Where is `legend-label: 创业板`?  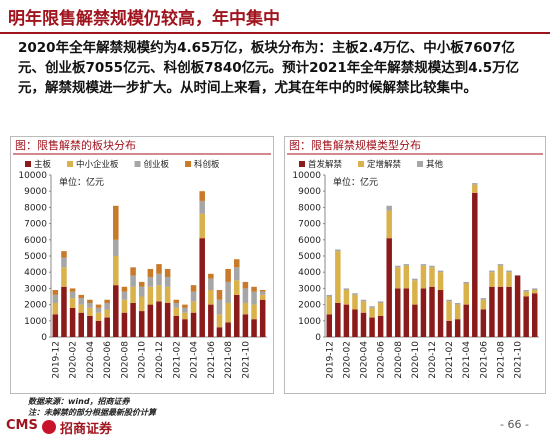 legend-label: 创业板 is located at coordinates (157, 164).